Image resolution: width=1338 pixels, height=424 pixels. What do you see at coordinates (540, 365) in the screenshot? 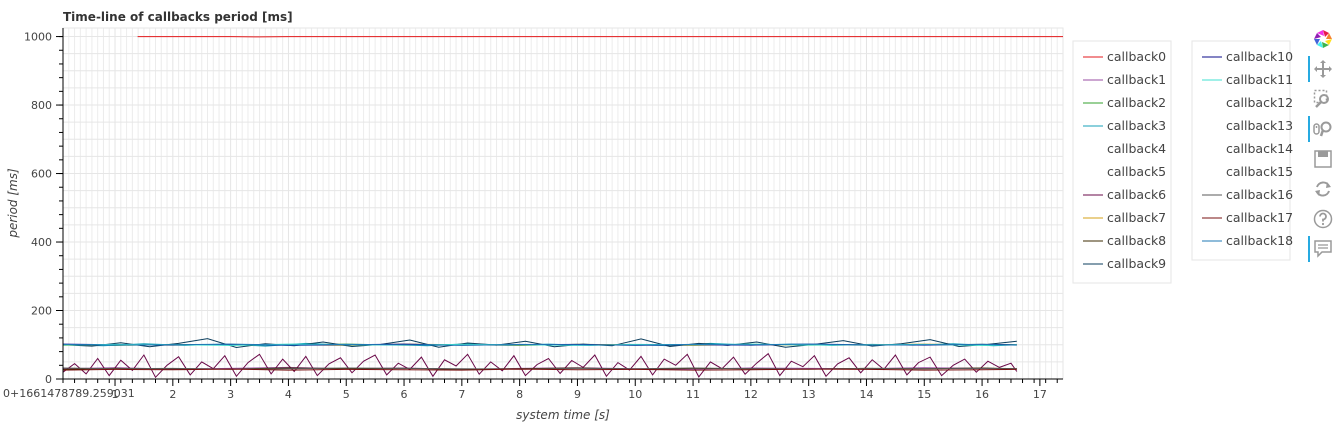
I see `series-line-callback6` at bounding box center [540, 365].